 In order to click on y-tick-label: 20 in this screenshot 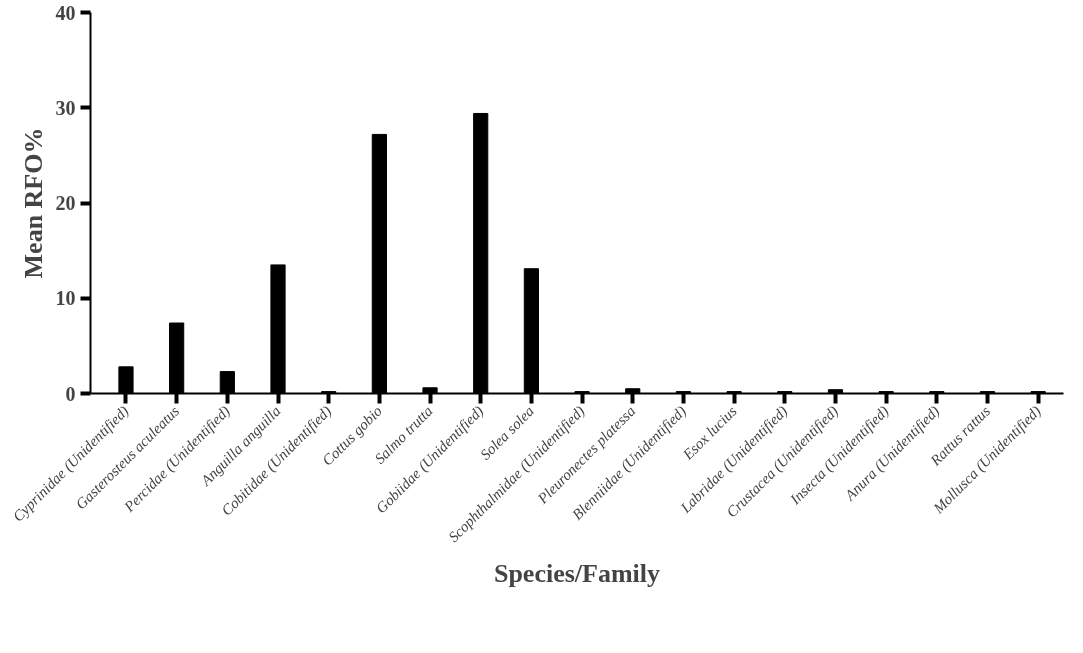, I will do `click(65, 203)`.